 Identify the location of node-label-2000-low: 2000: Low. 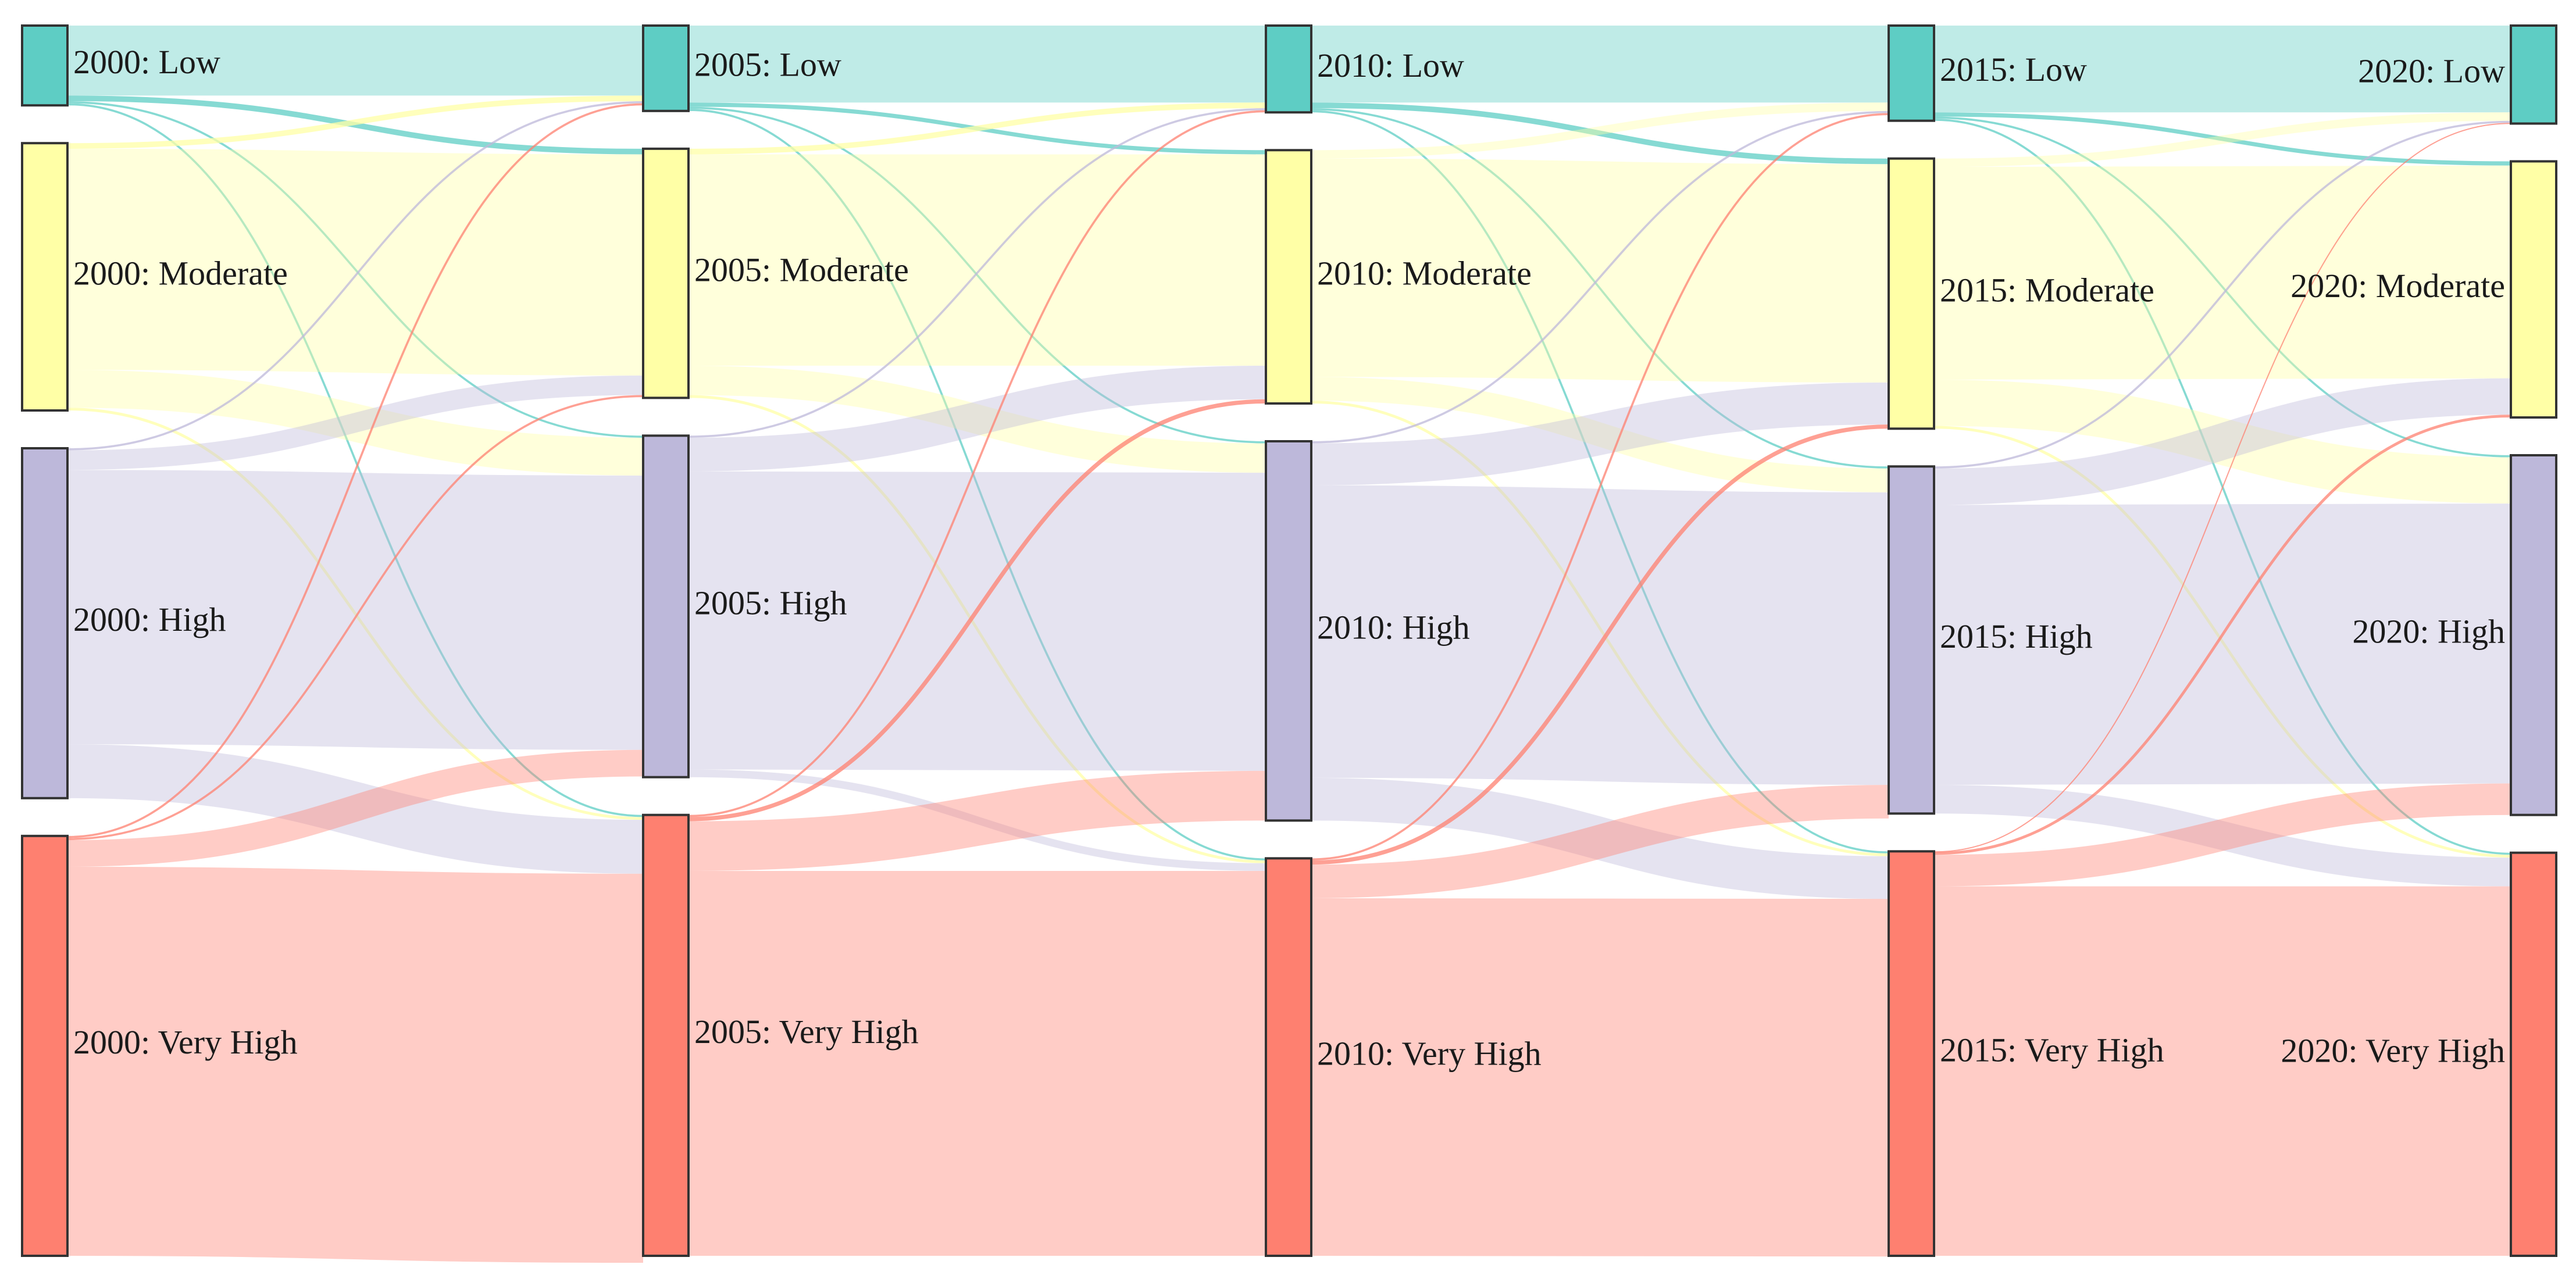
(147, 62).